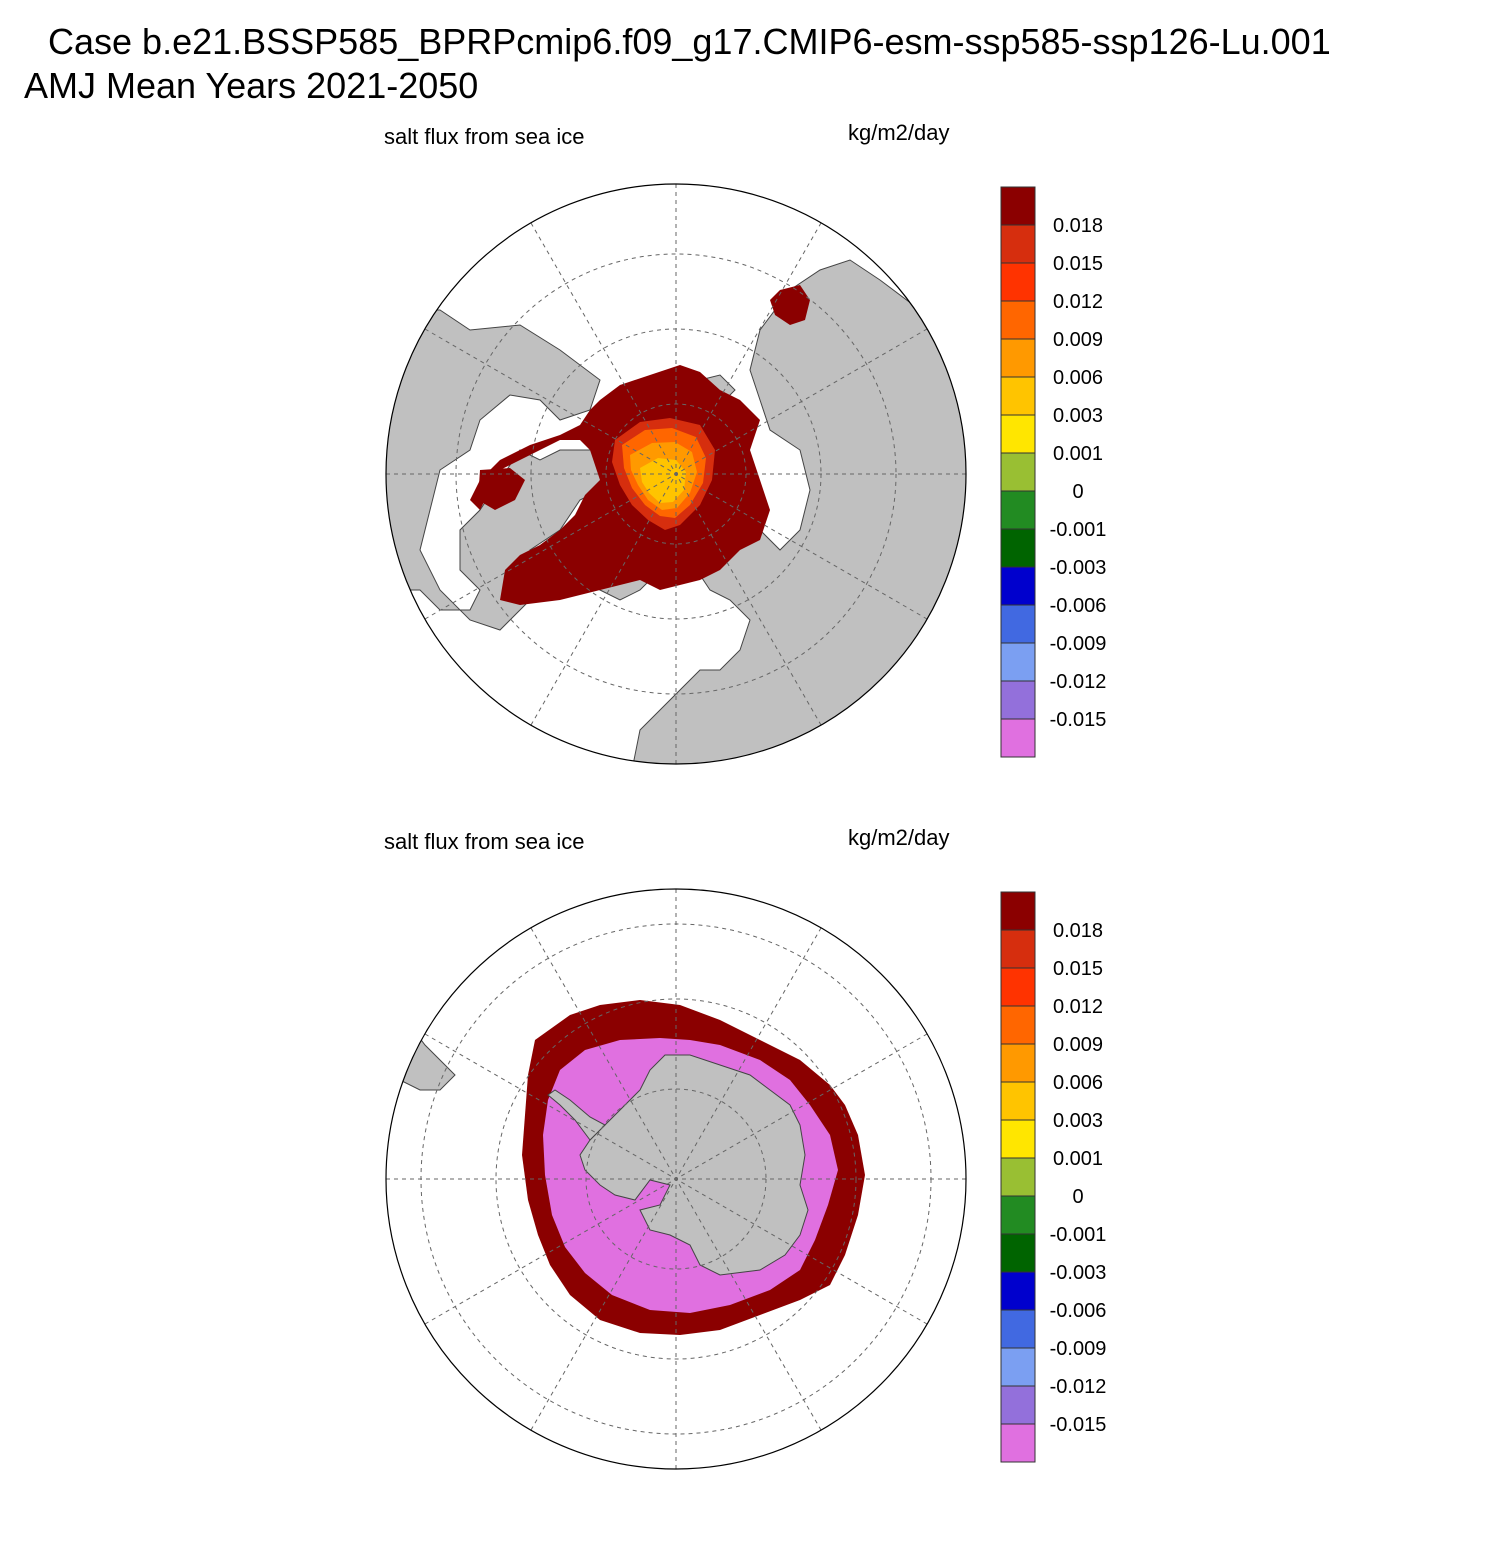  Describe the element at coordinates (576, 1115) in the screenshot. I see `antarctic-peninsula` at that location.